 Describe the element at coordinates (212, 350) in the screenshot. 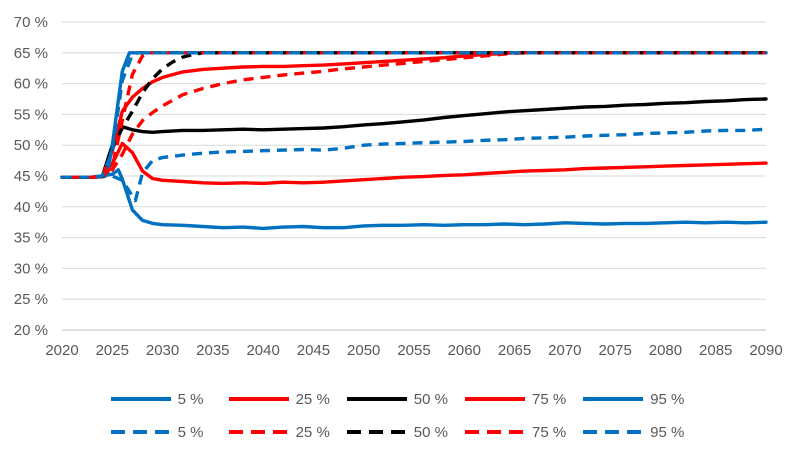

I see `x-tick-label: 2035` at that location.